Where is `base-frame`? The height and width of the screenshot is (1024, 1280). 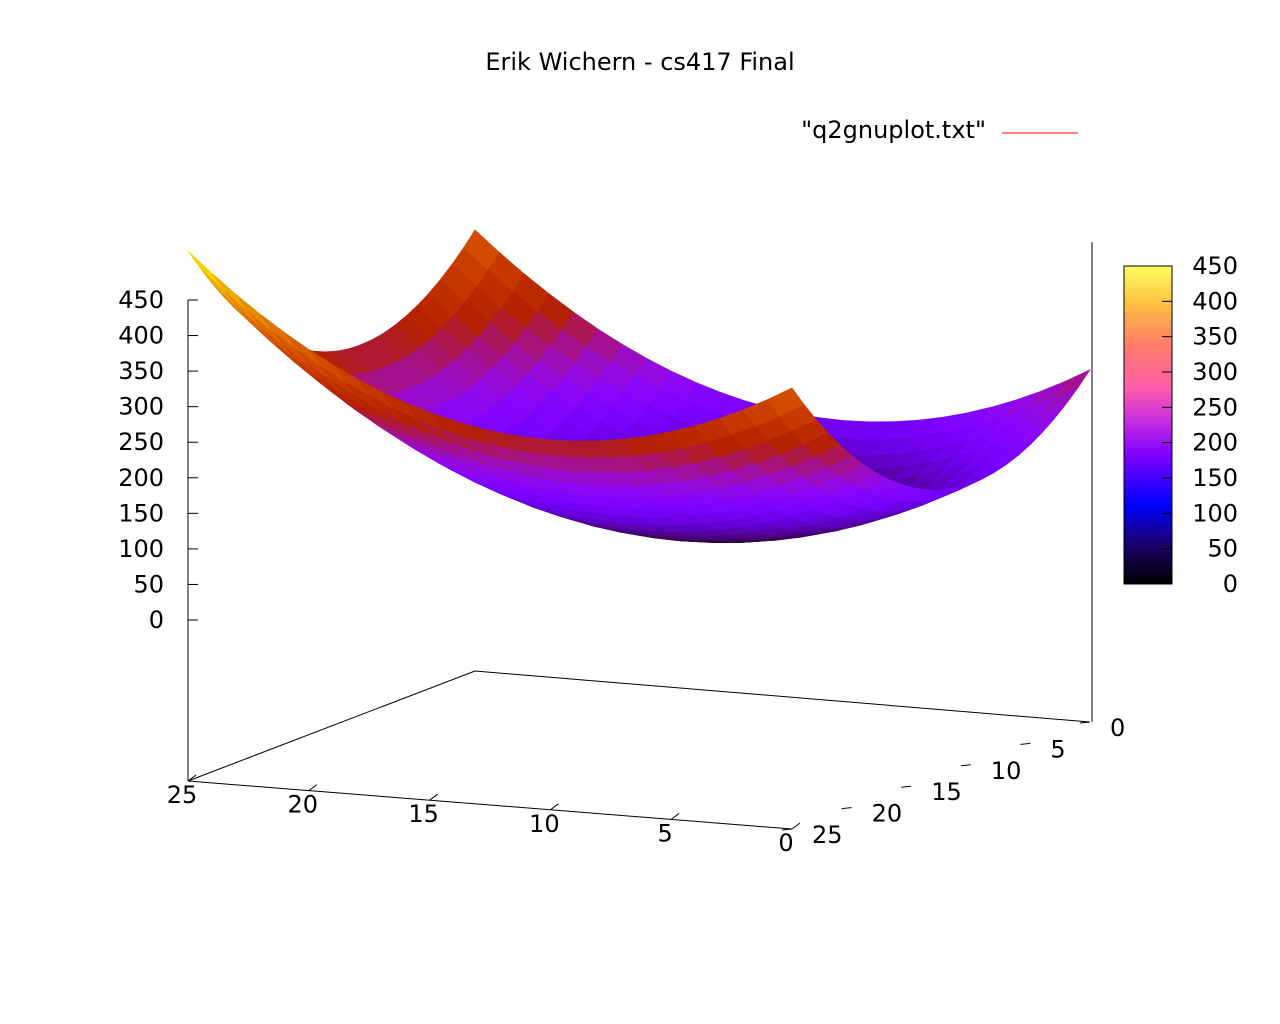 base-frame is located at coordinates (639, 750).